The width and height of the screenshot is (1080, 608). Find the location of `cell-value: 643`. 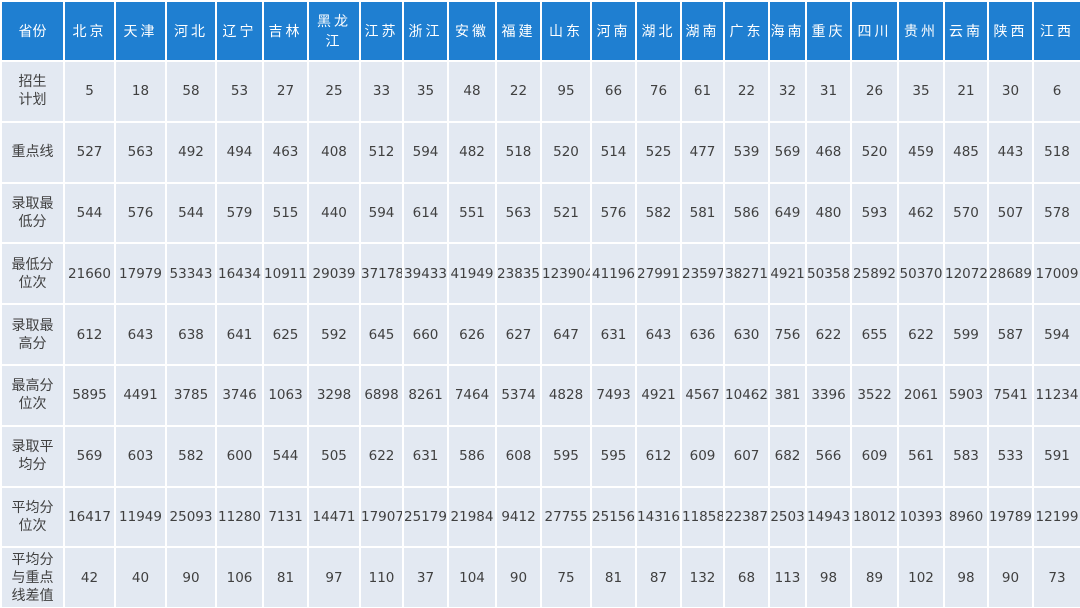

cell-value: 643 is located at coordinates (658, 334).